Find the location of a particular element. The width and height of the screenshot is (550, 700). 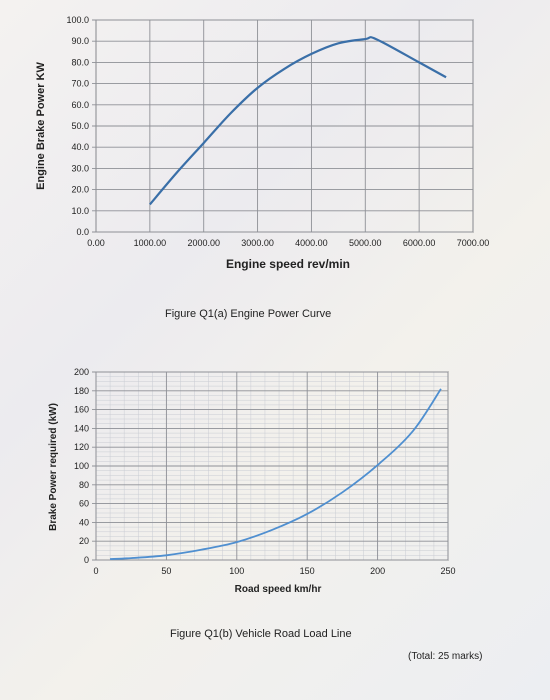

x-tick-label: 150 is located at coordinates (307, 571).